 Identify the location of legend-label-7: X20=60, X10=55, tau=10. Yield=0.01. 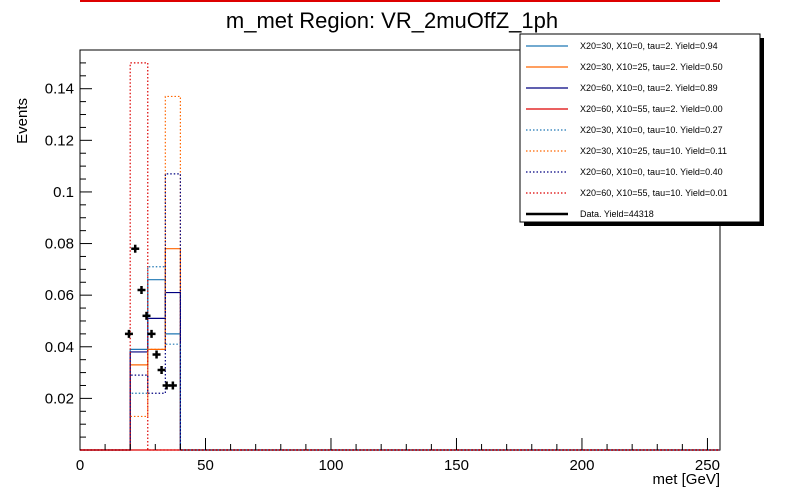
(654, 193).